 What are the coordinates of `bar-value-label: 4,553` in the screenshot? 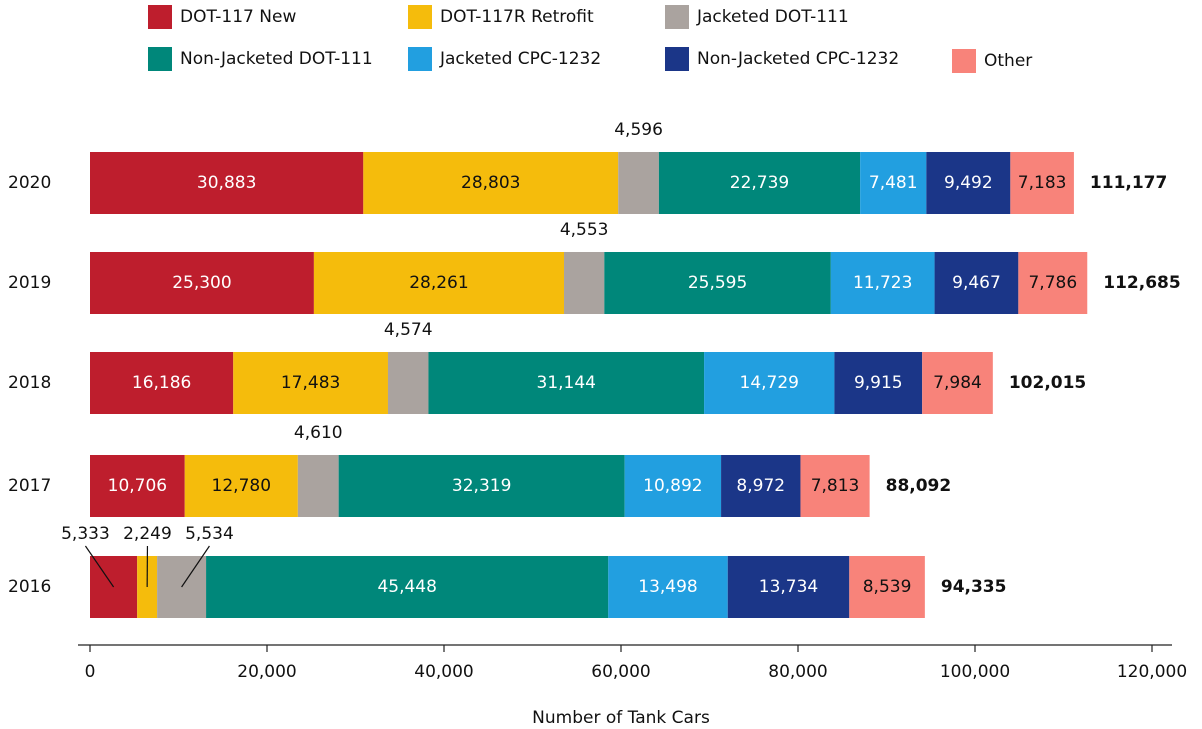 It's located at (584, 230).